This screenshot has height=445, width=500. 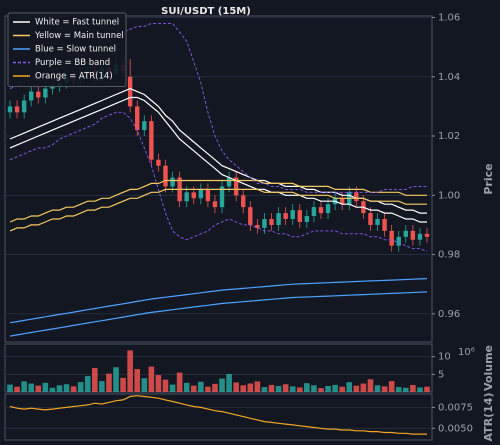 What do you see at coordinates (441, 374) in the screenshot?
I see `y-tick-label: 5` at bounding box center [441, 374].